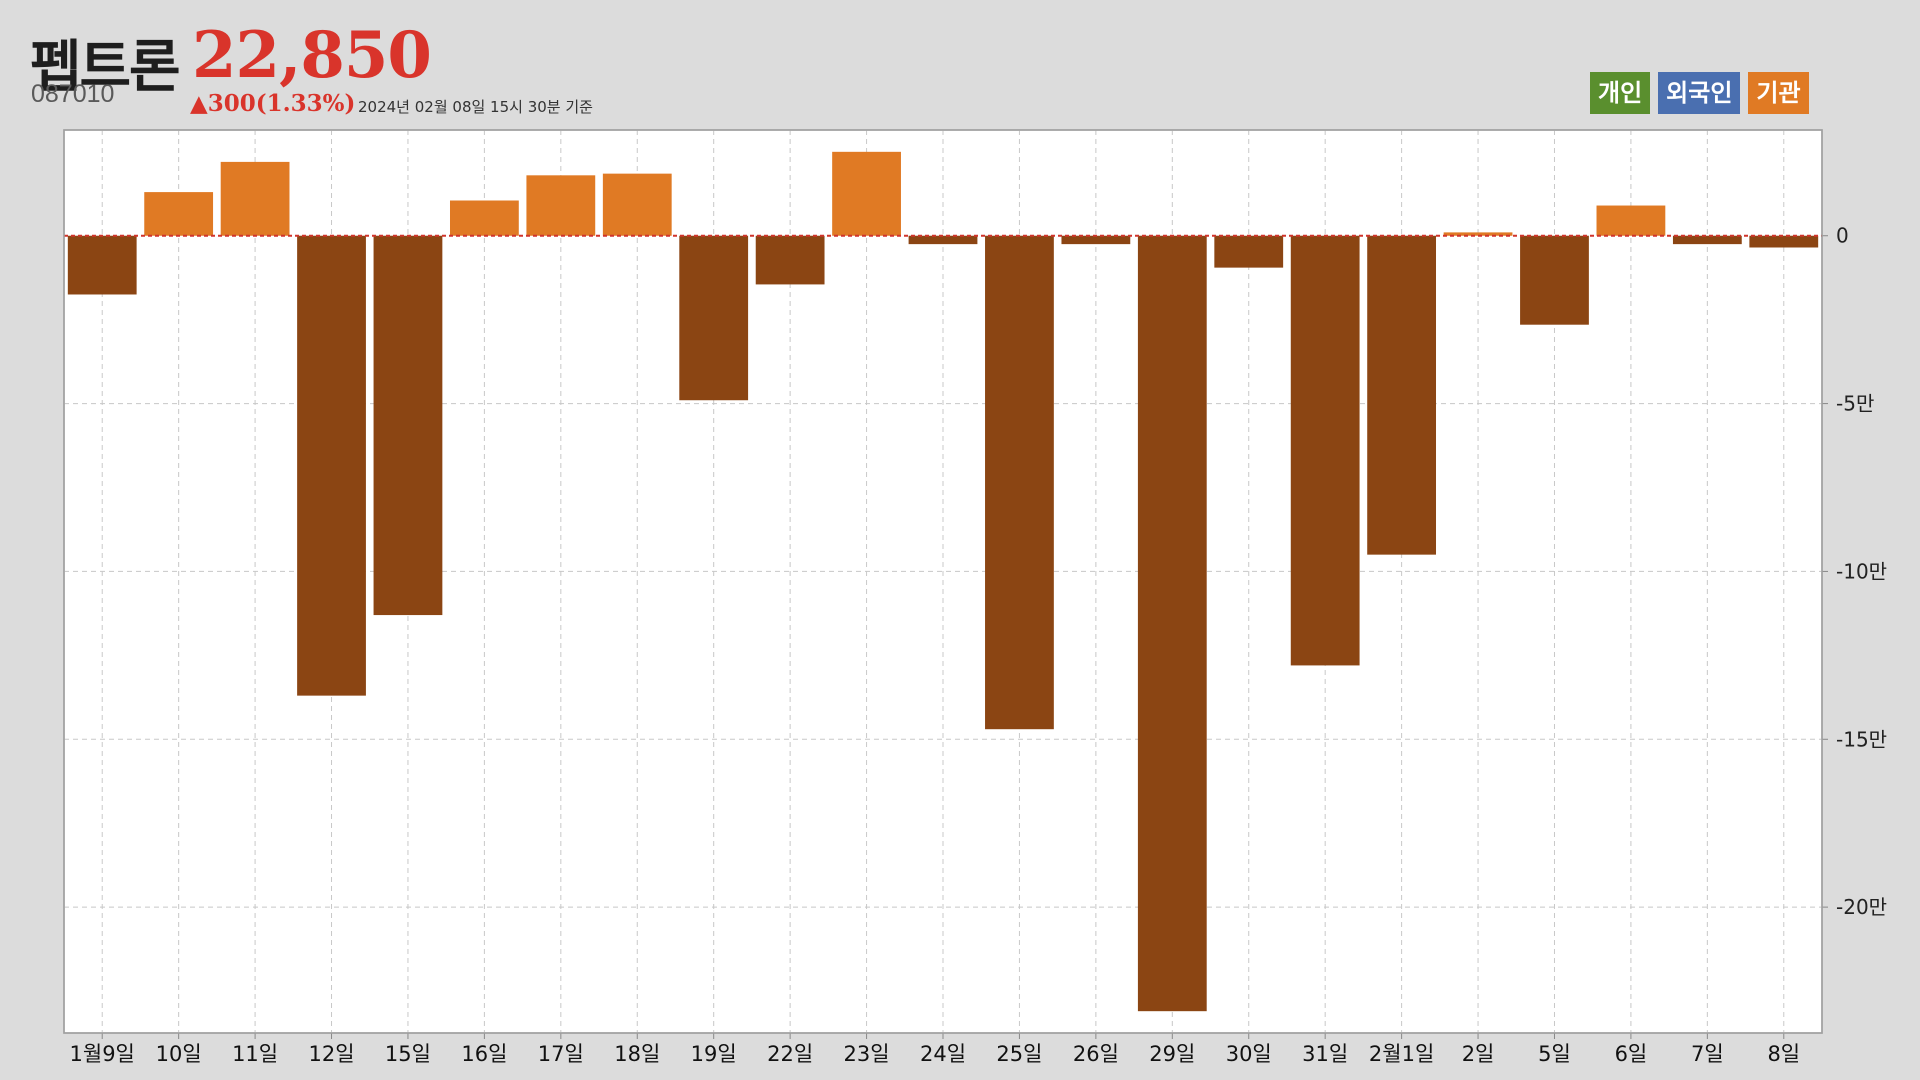 This screenshot has height=1080, width=1920. Describe the element at coordinates (1631, 1054) in the screenshot. I see `x-tick-label: 6일` at that location.